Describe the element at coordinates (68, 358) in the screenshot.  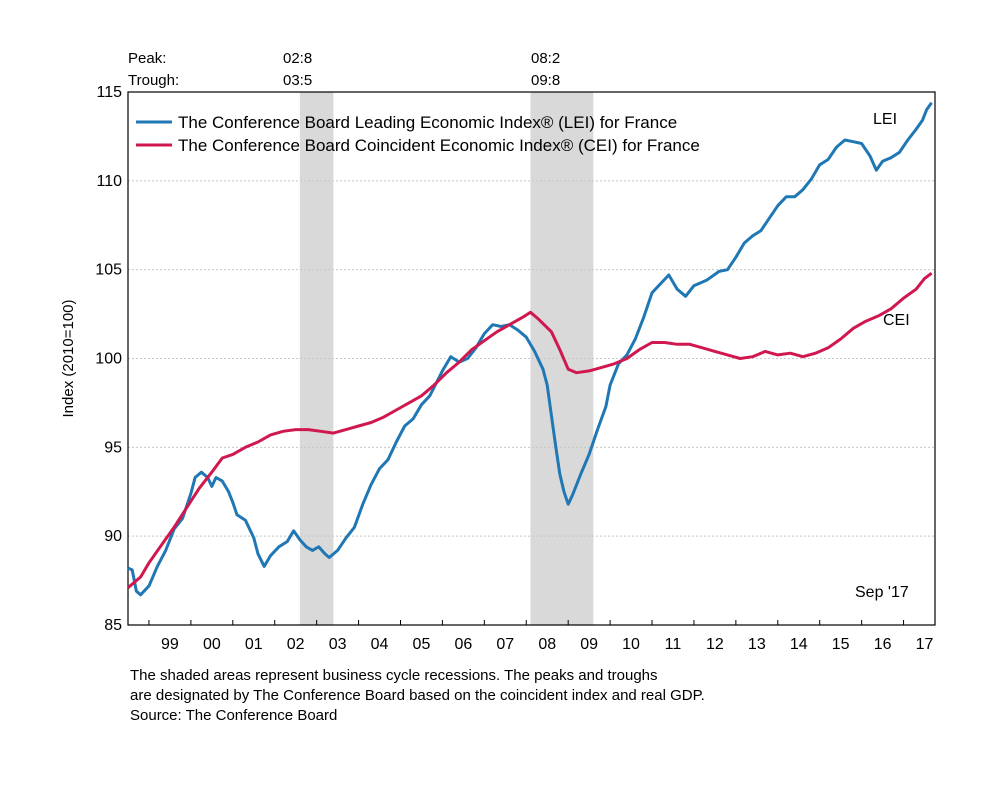
I see `y-axis-title: Index (2010=100)` at that location.